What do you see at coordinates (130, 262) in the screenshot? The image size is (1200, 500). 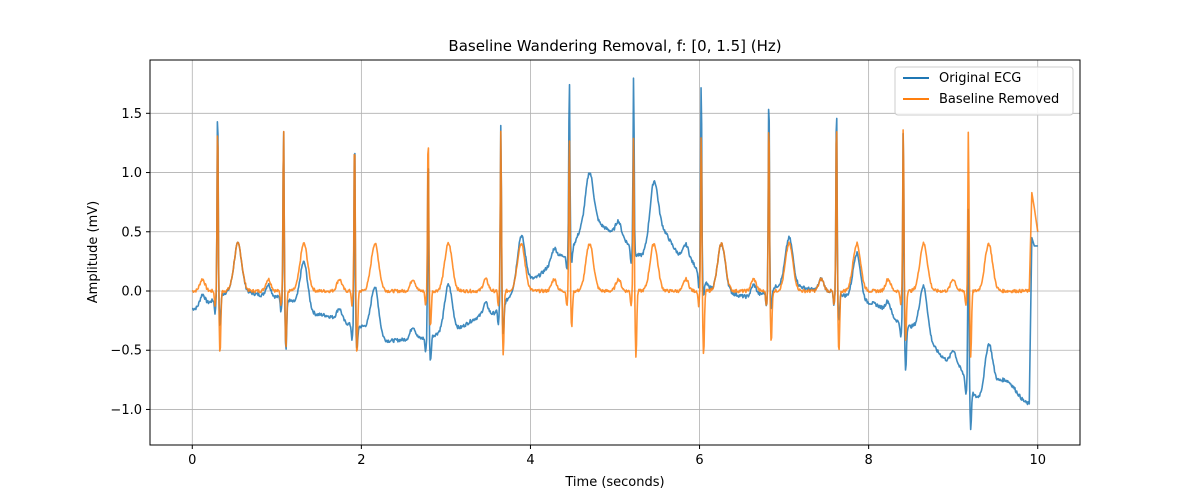 I see `y-axis-ticks: −1.0 −0.5 0.0 0.5 1.0 1.5` at bounding box center [130, 262].